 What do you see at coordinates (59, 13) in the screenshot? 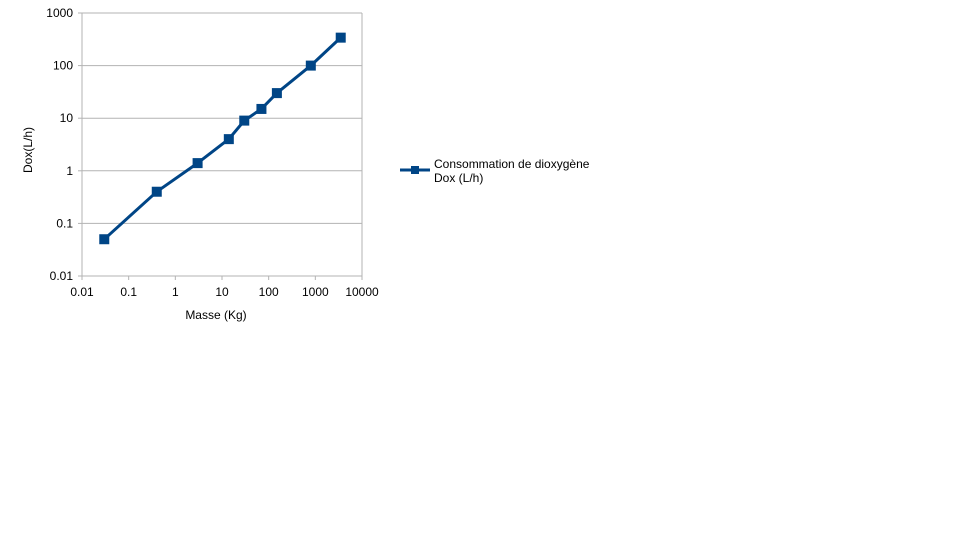
I see `y-tick-label: 1000` at bounding box center [59, 13].